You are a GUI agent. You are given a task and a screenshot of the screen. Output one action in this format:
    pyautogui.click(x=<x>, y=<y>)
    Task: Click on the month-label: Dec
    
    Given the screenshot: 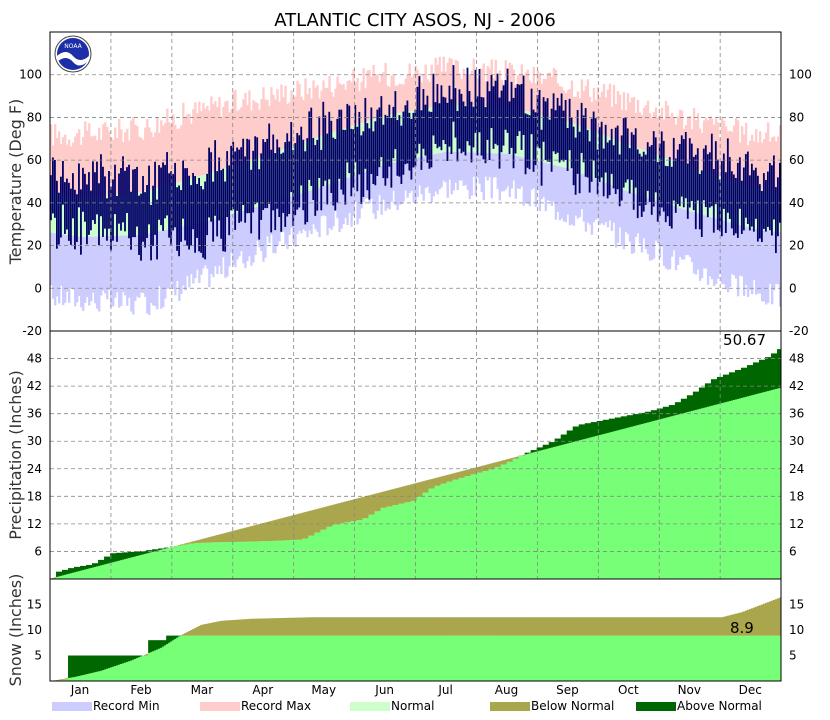 What is the action you would take?
    pyautogui.click(x=750, y=690)
    